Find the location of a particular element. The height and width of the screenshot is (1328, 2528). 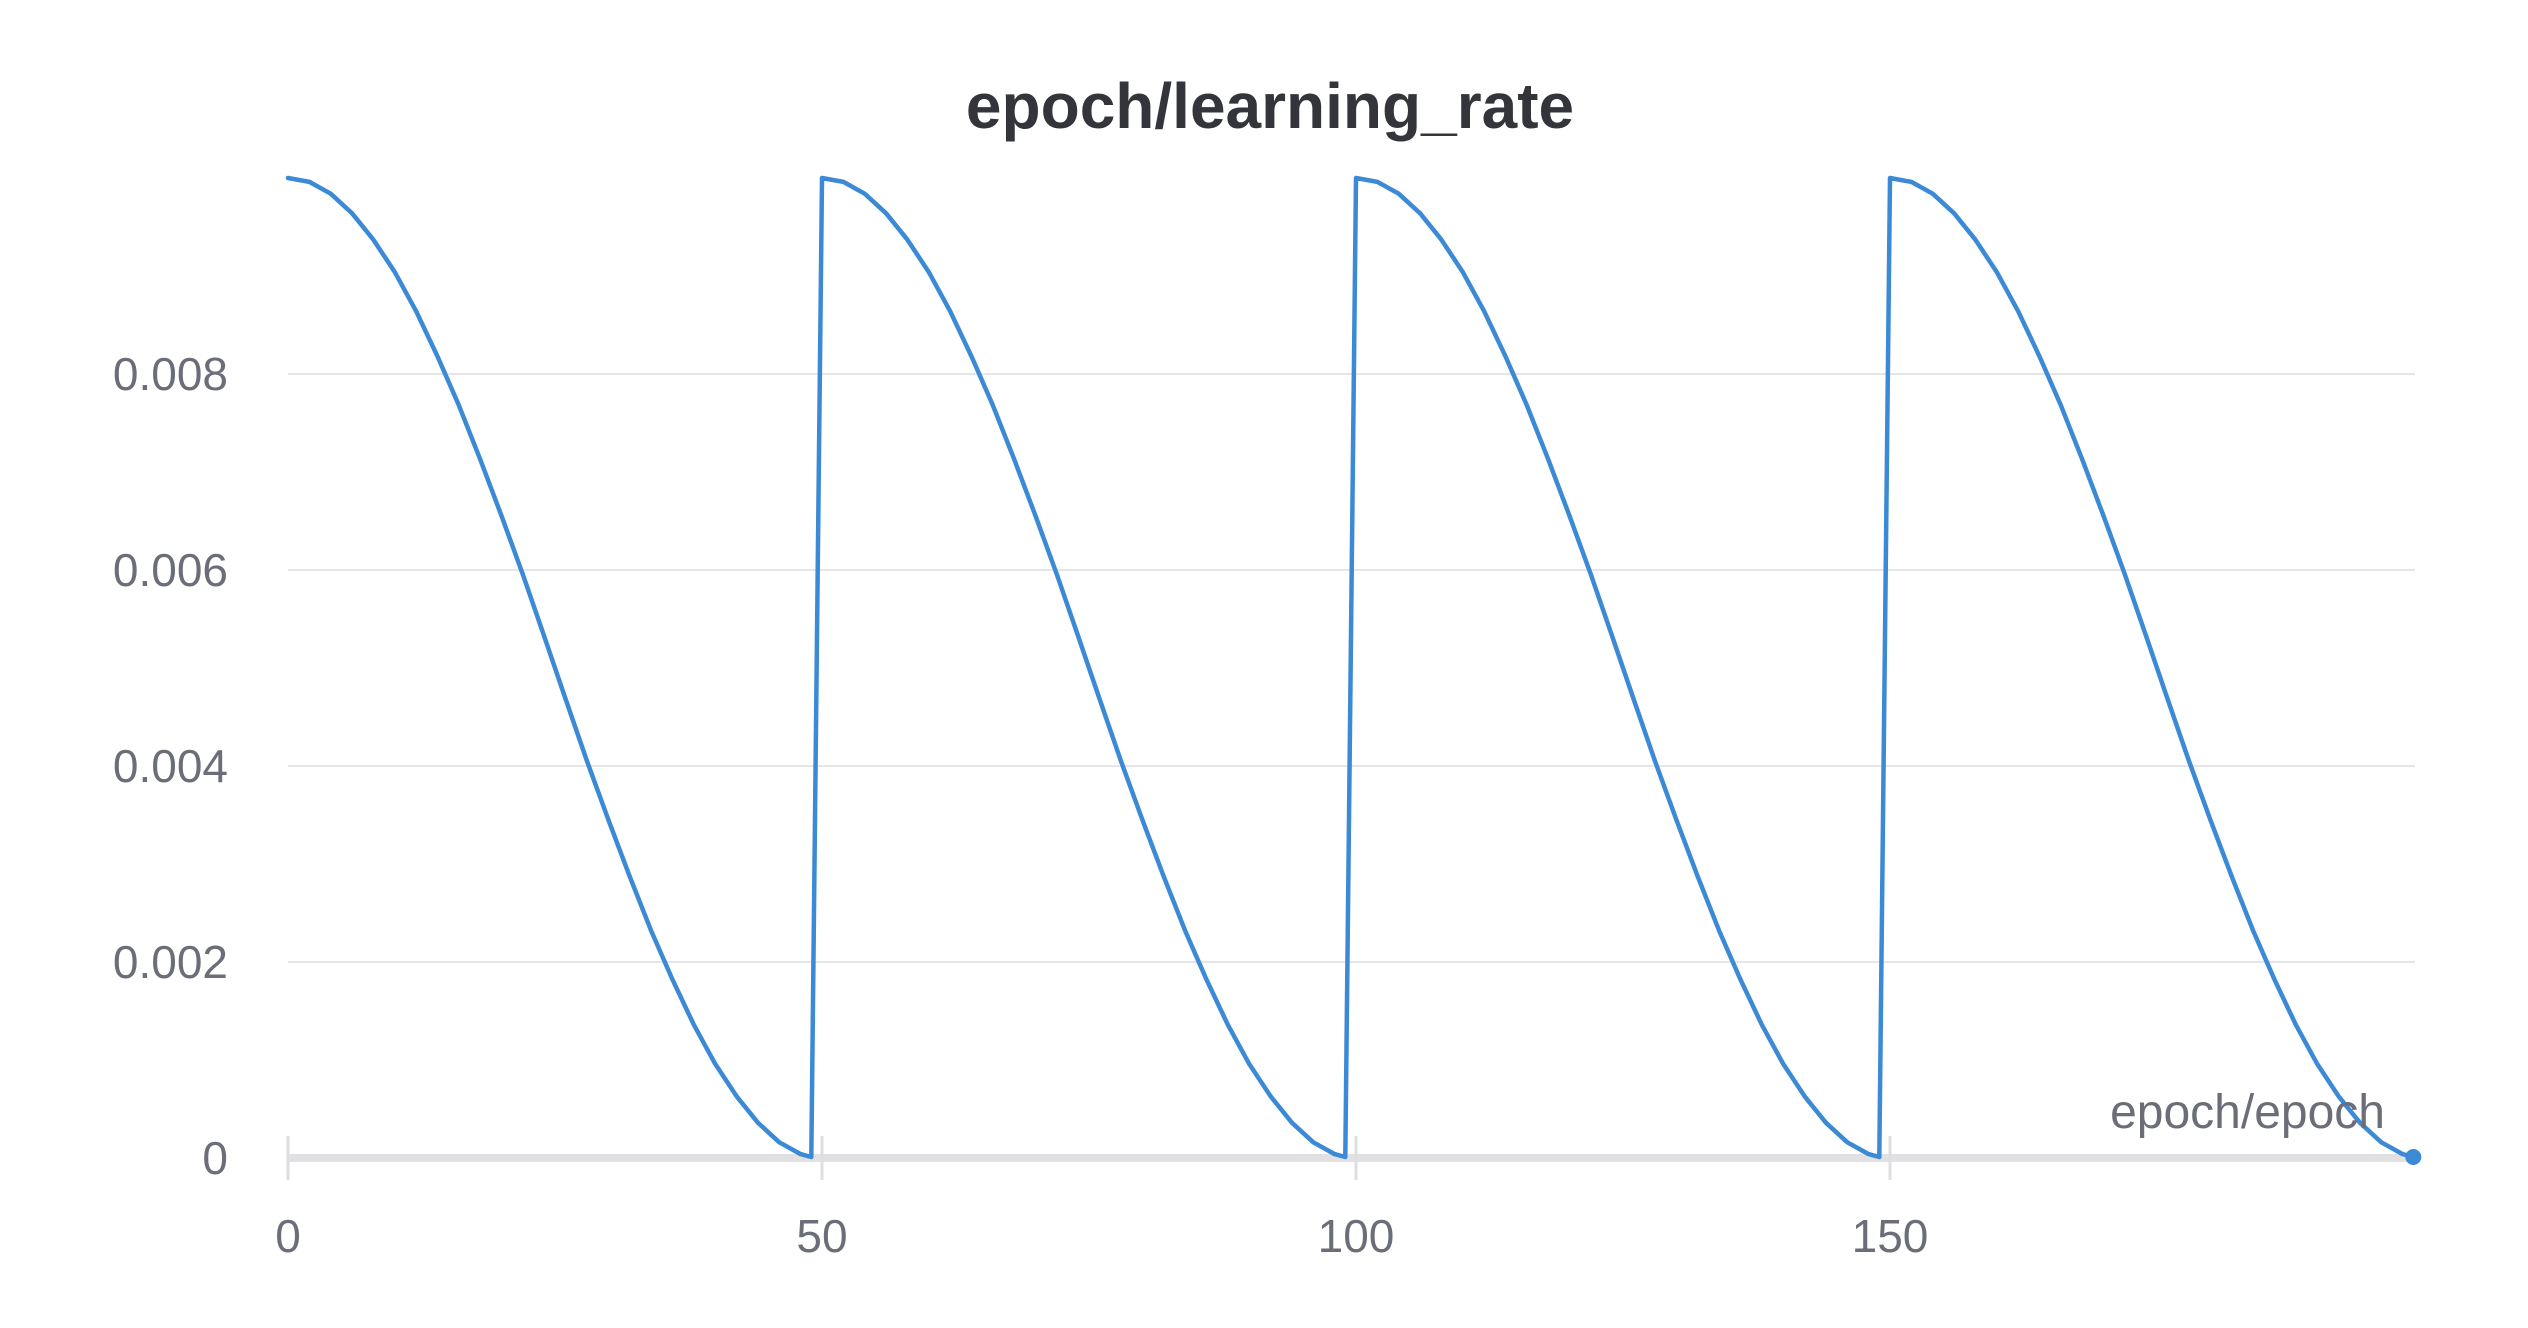

x-tick-label: 0 is located at coordinates (288, 1236).